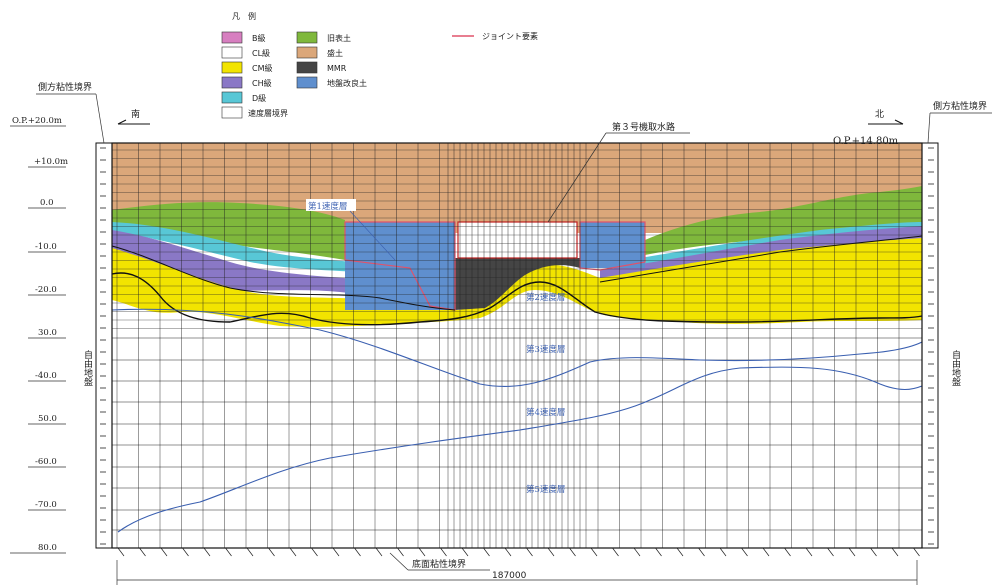 Image resolution: width=1000 pixels, height=585 pixels. Describe the element at coordinates (307, 82) in the screenshot. I see `legend-swatch-improved-soil` at that location.